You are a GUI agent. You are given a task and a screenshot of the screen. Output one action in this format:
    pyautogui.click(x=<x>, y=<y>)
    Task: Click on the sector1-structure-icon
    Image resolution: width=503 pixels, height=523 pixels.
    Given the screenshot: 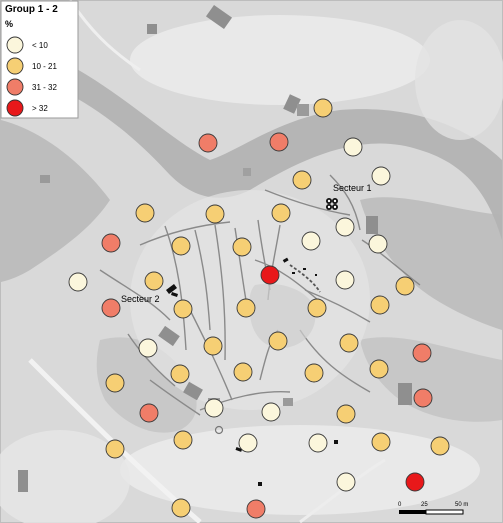 What is the action you would take?
    pyautogui.click(x=332, y=204)
    